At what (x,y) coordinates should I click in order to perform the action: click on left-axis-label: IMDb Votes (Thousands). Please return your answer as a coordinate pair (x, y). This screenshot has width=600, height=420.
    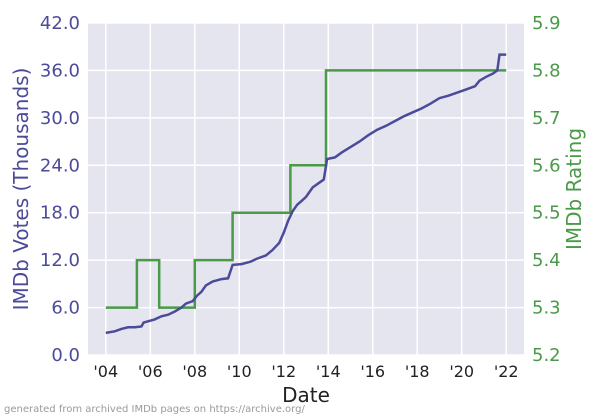
    Looking at the image, I should click on (21, 189).